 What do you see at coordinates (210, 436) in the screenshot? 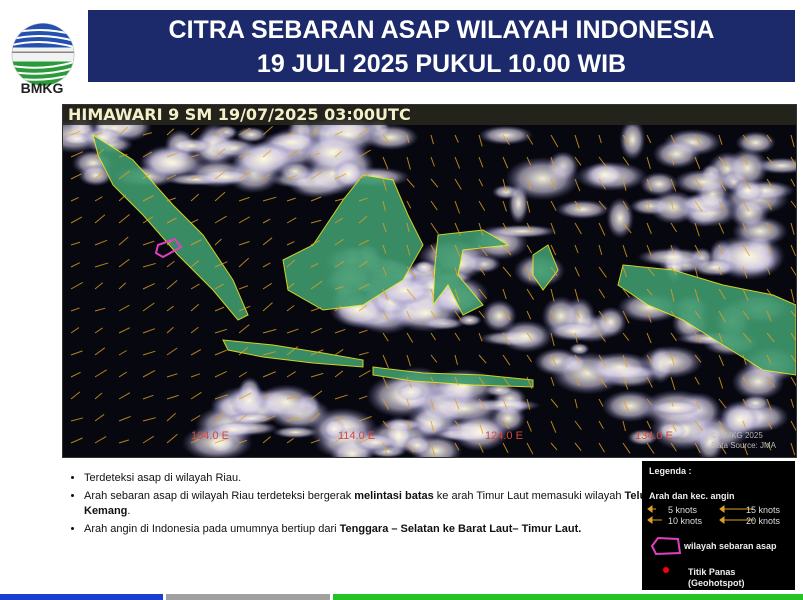
I see `lon-label: 104.0 E` at bounding box center [210, 436].